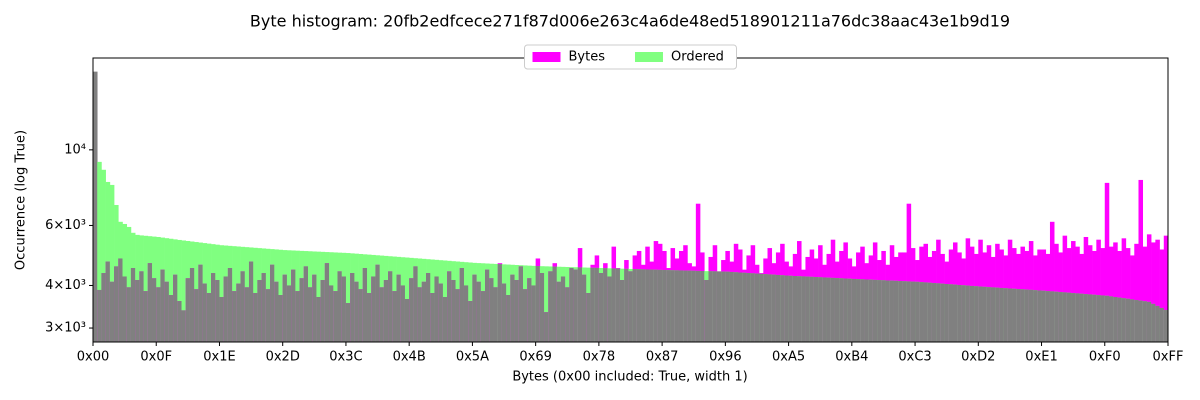 This screenshot has width=1200, height=400. What do you see at coordinates (662, 357) in the screenshot?
I see `x-tick-label: 0x87` at bounding box center [662, 357].